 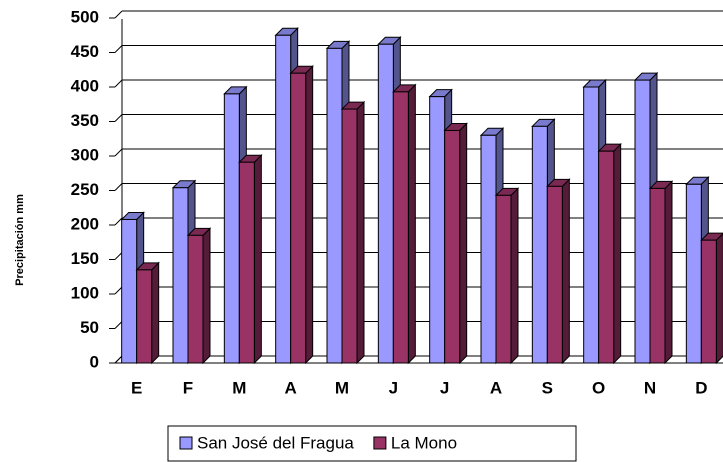 What do you see at coordinates (85, 51) in the screenshot?
I see `y-tick-label: 450` at bounding box center [85, 51].